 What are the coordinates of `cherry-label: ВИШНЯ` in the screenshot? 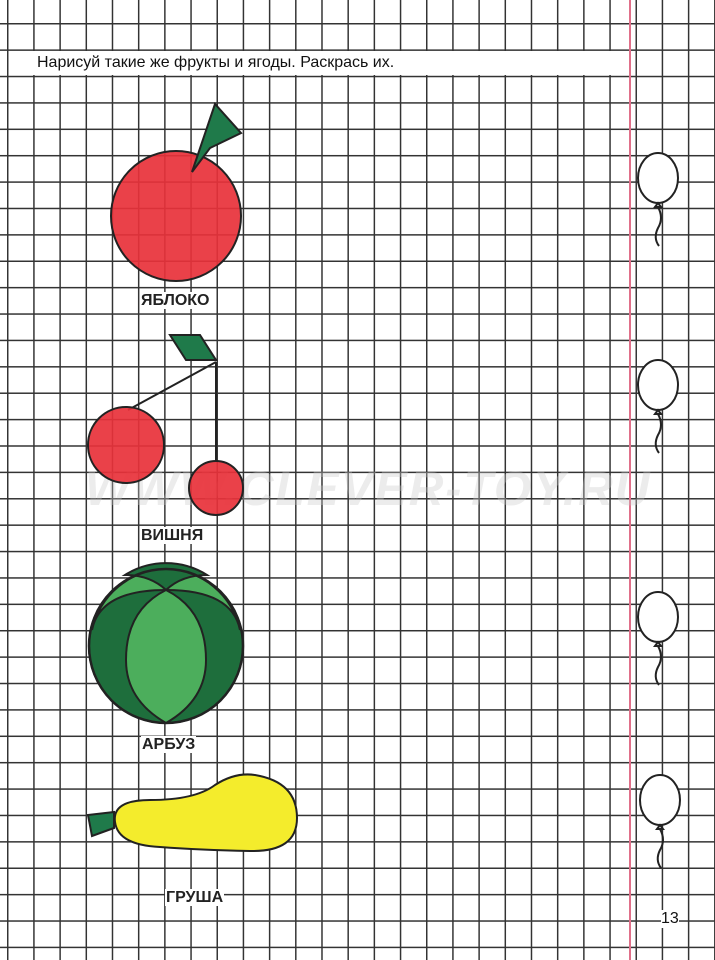 It's located at (172, 535).